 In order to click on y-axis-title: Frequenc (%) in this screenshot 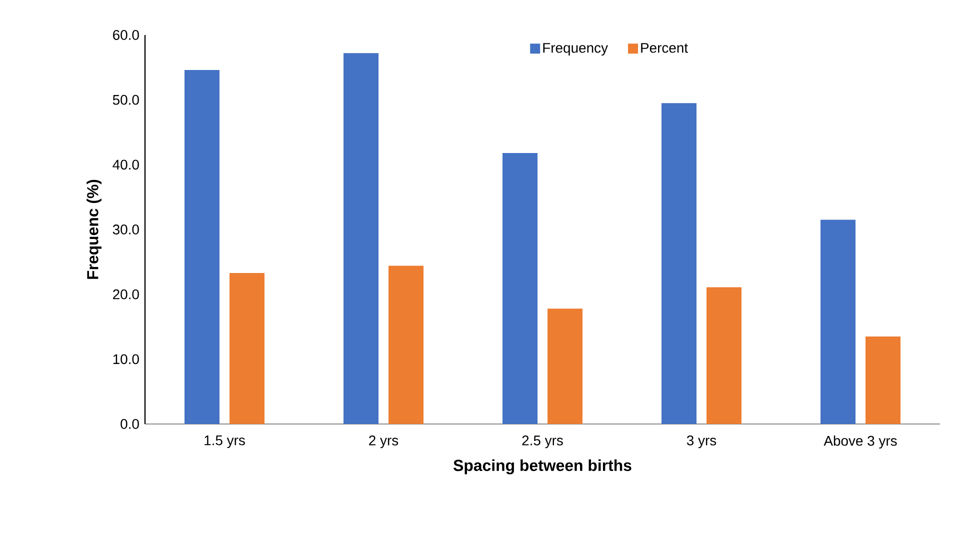, I will do `click(94, 229)`.